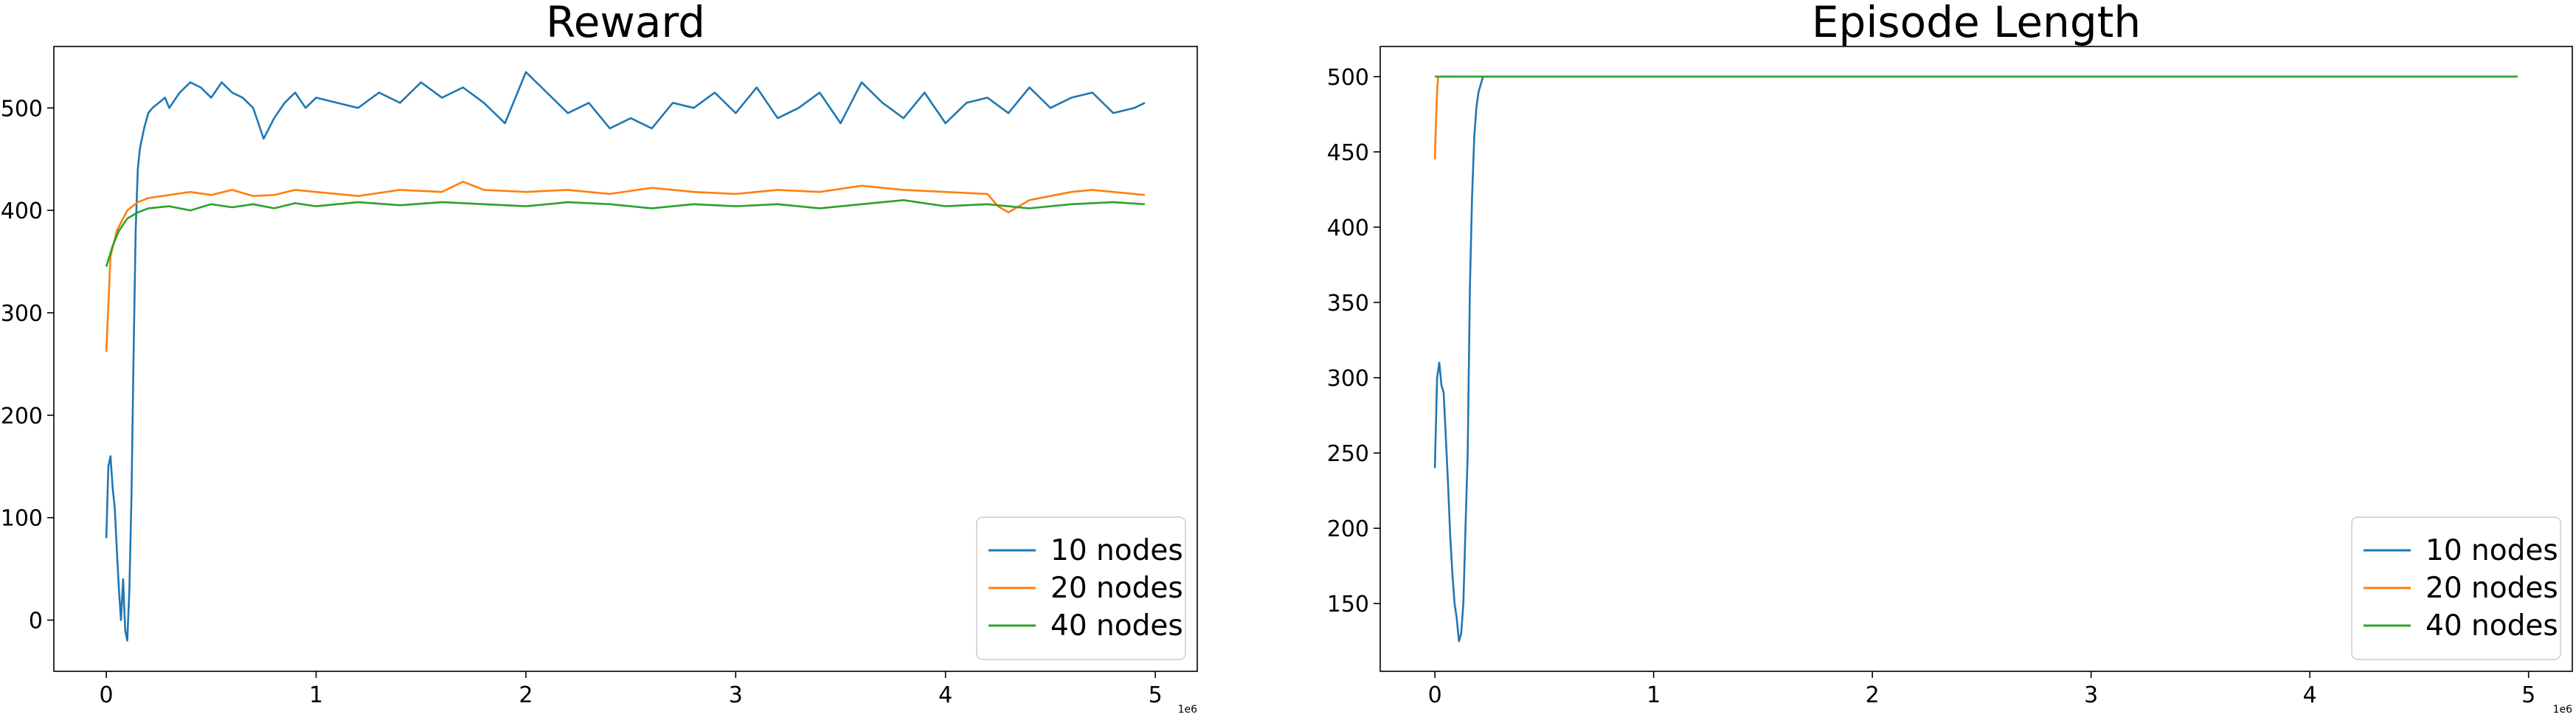  I want to click on y-tick-label: 100, so click(22, 519).